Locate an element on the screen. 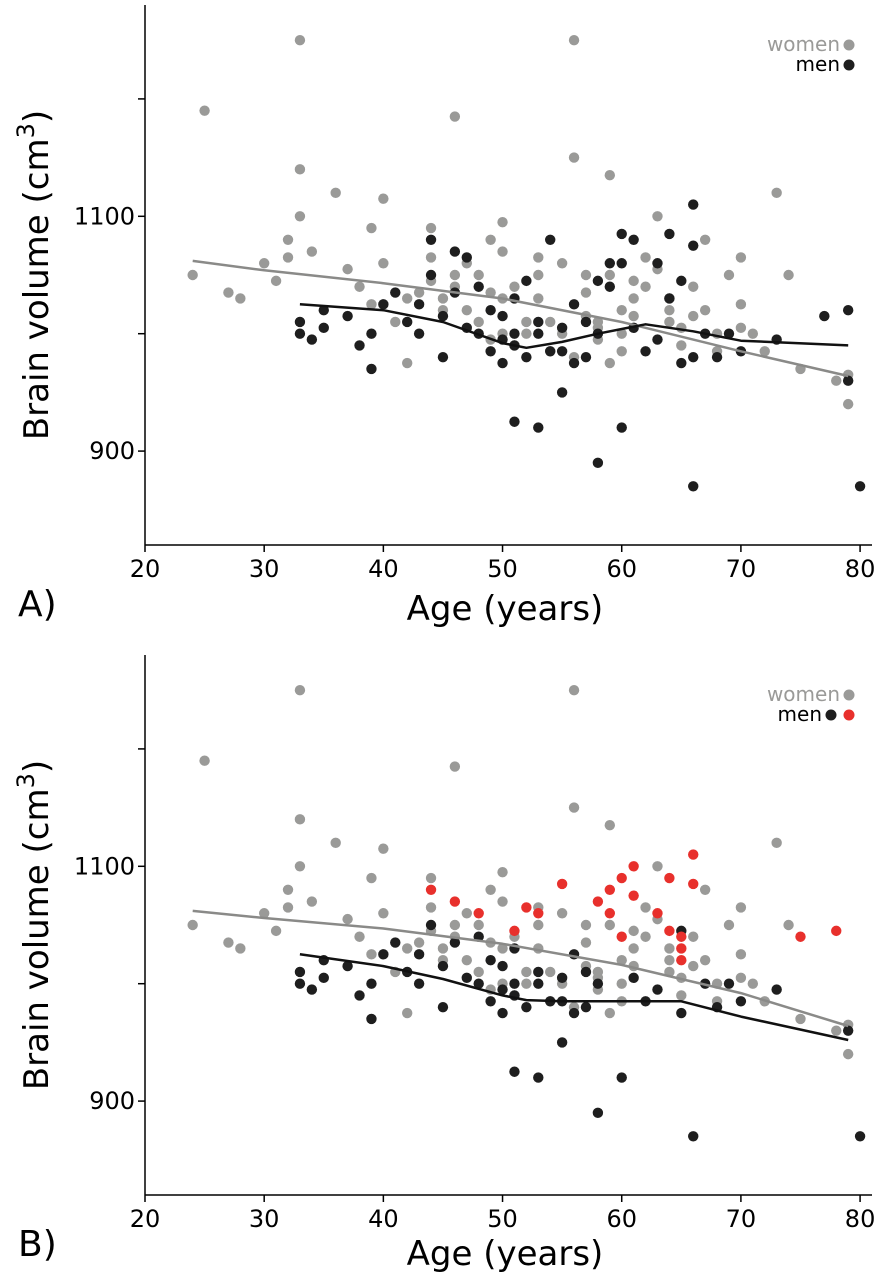 This screenshot has height=1284, width=878. x-tick-label: 30 is located at coordinates (264, 1219).